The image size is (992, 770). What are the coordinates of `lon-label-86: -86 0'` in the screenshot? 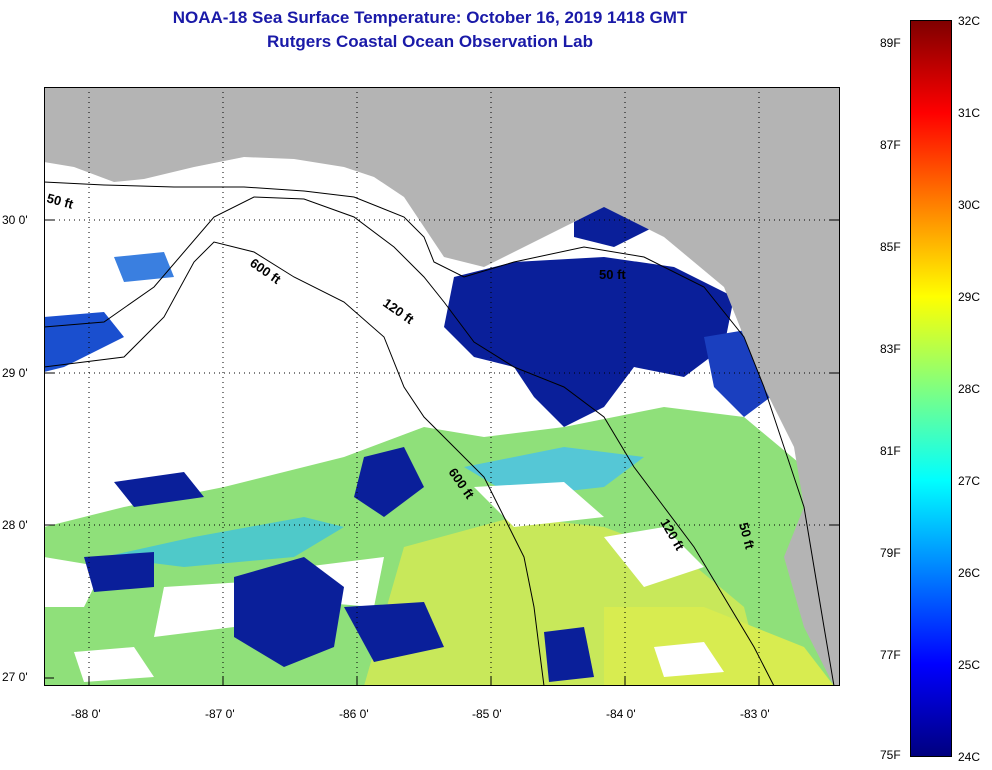 It's located at (354, 714).